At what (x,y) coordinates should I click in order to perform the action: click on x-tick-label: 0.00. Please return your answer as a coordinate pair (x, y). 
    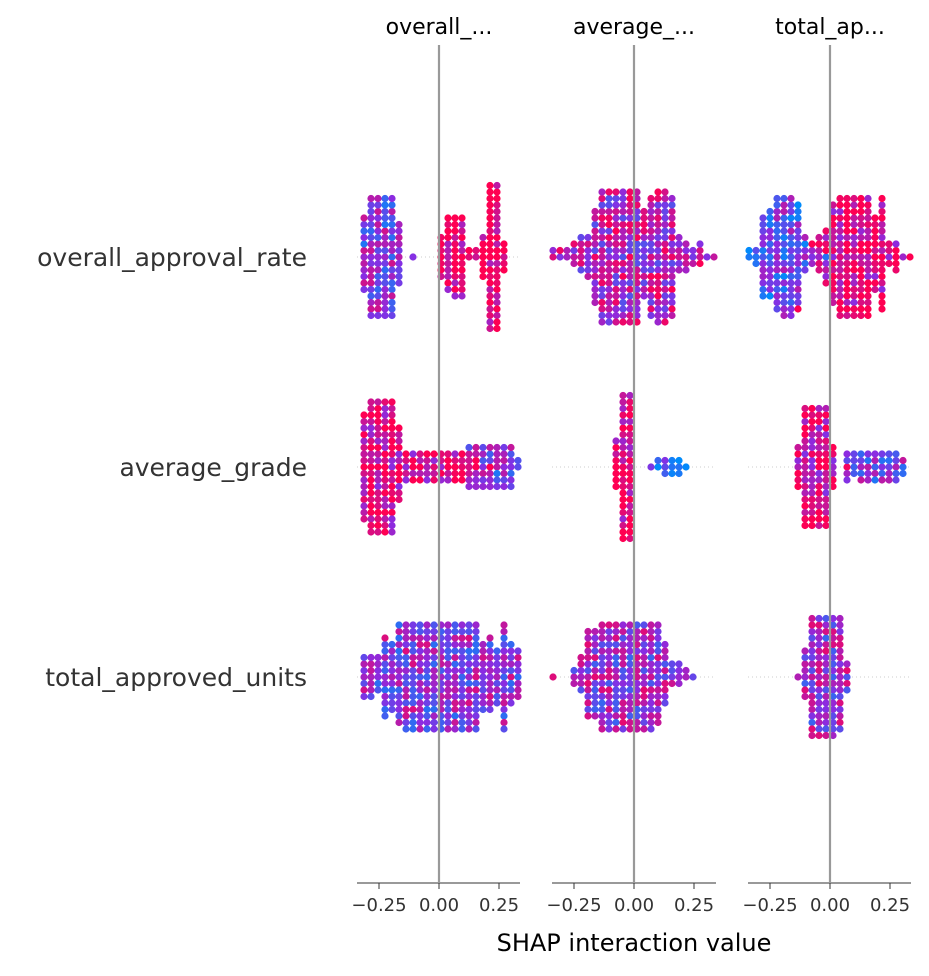
    Looking at the image, I should click on (439, 905).